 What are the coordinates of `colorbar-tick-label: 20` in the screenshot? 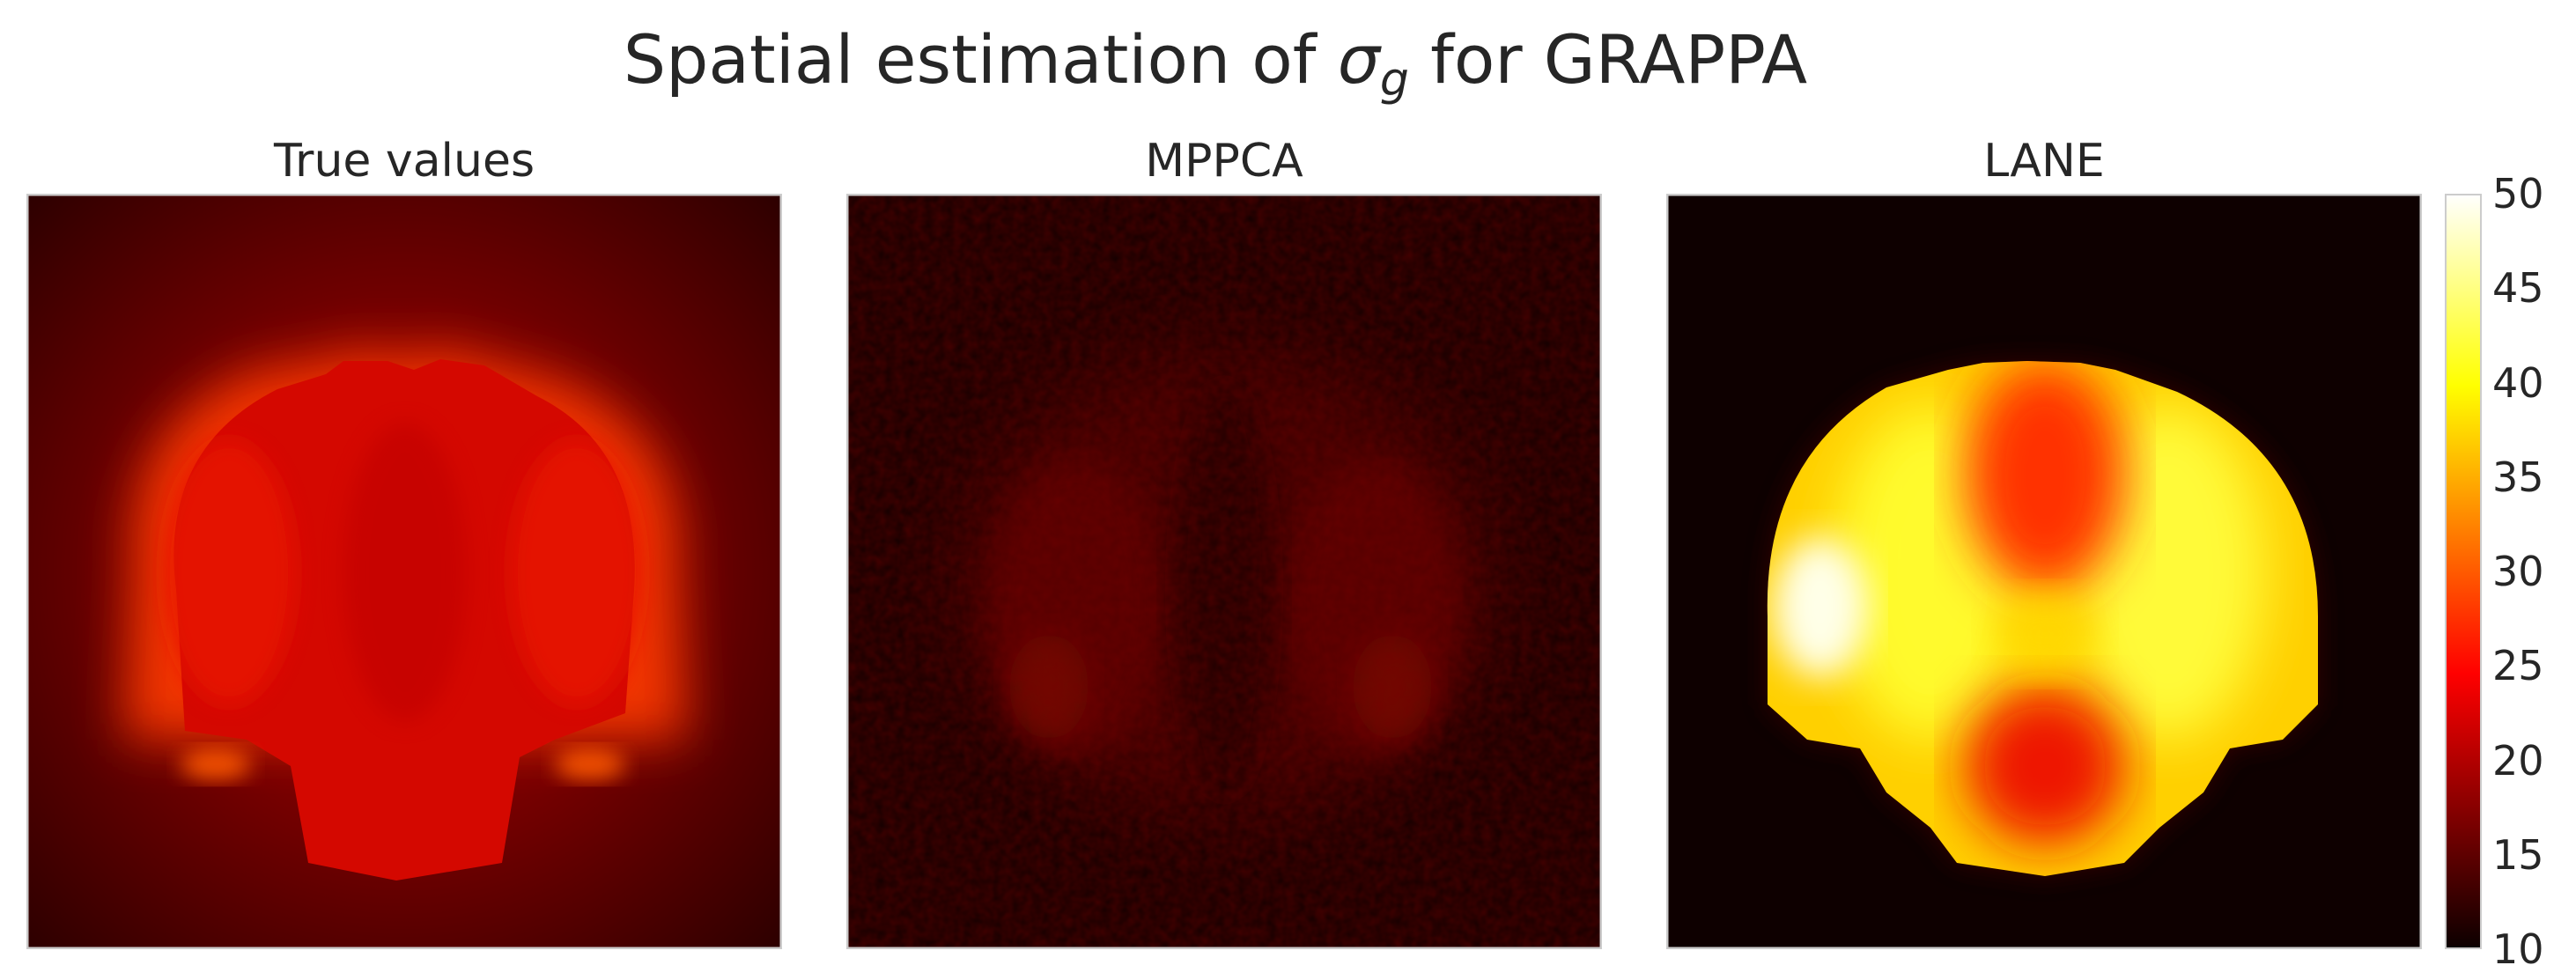 It's located at (2518, 760).